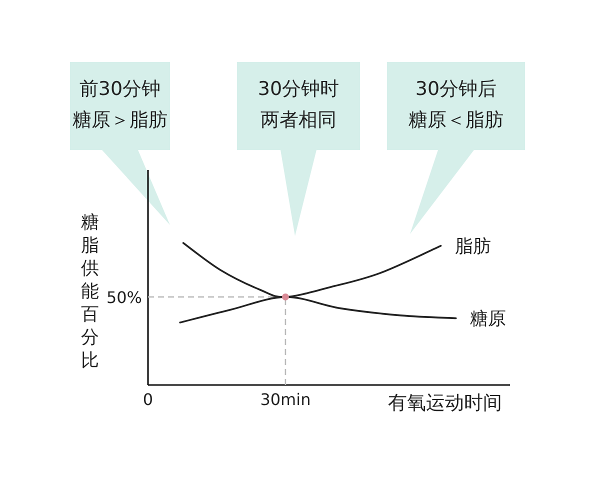  What do you see at coordinates (445, 403) in the screenshot?
I see `x-axis-title: 有氧运动时间` at bounding box center [445, 403].